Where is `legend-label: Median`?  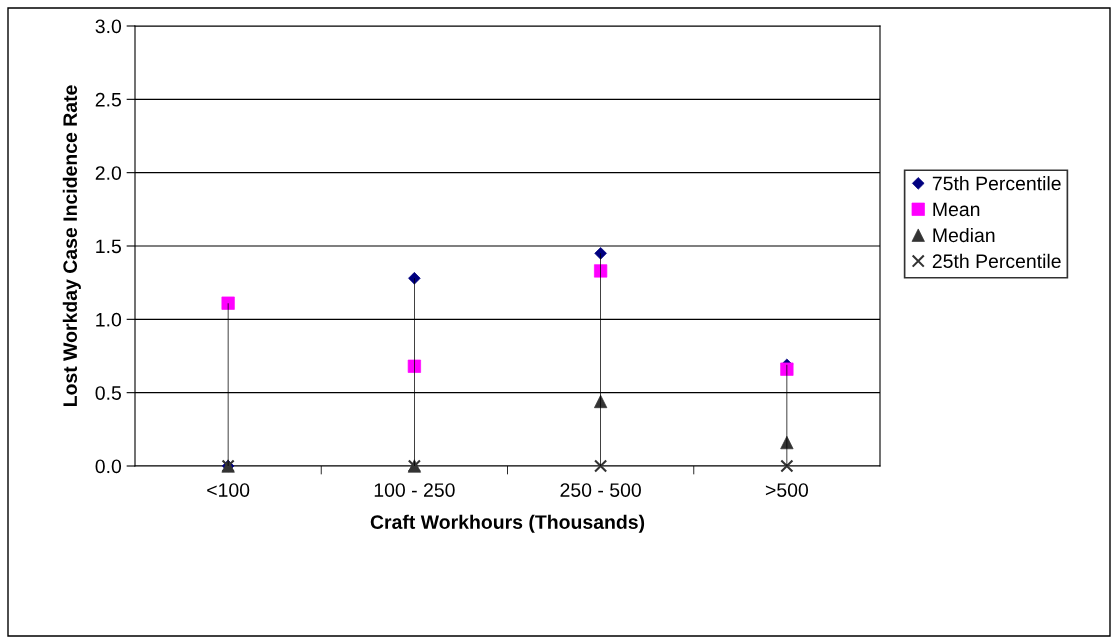 legend-label: Median is located at coordinates (964, 235).